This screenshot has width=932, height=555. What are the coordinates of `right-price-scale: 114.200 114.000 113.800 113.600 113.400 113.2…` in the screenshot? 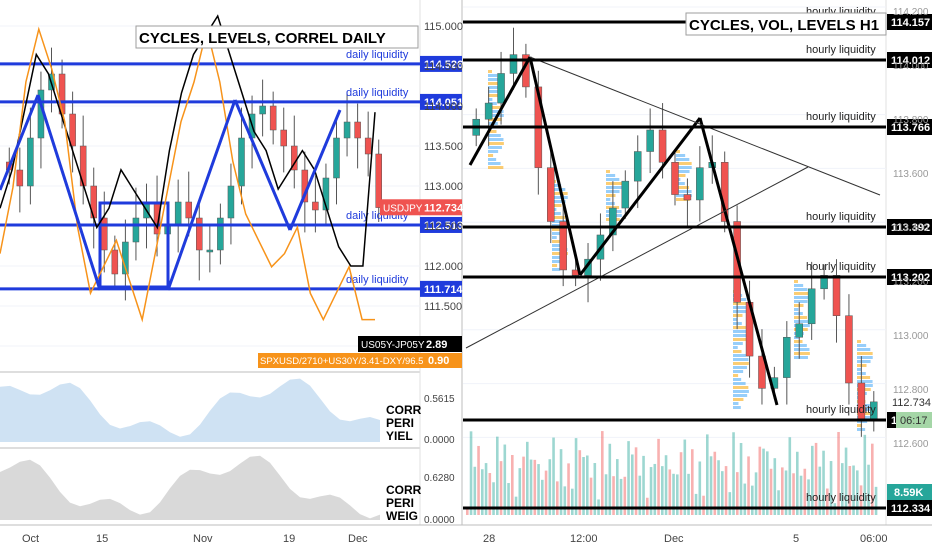 It's located at (911, 228).